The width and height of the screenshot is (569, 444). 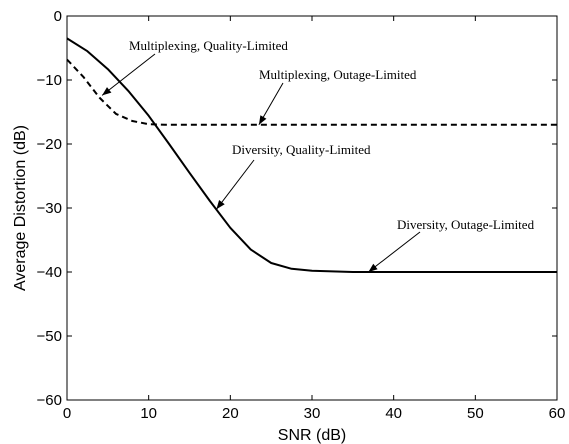 I want to click on x-tick-label: 60, so click(x=557, y=413).